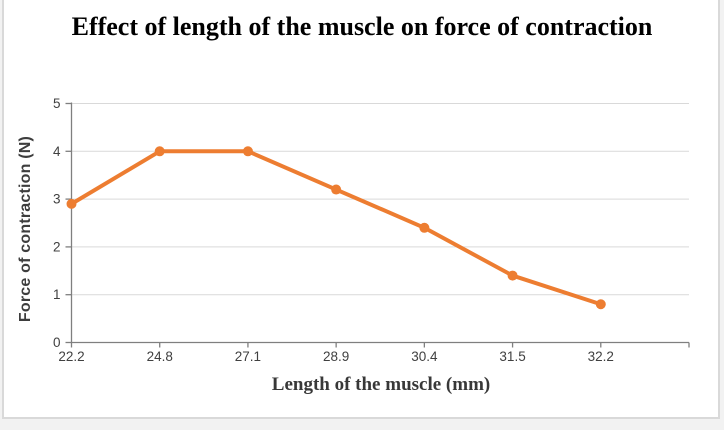 The image size is (724, 430). Describe the element at coordinates (71, 356) in the screenshot. I see `x-tick-label: 22.2` at that location.